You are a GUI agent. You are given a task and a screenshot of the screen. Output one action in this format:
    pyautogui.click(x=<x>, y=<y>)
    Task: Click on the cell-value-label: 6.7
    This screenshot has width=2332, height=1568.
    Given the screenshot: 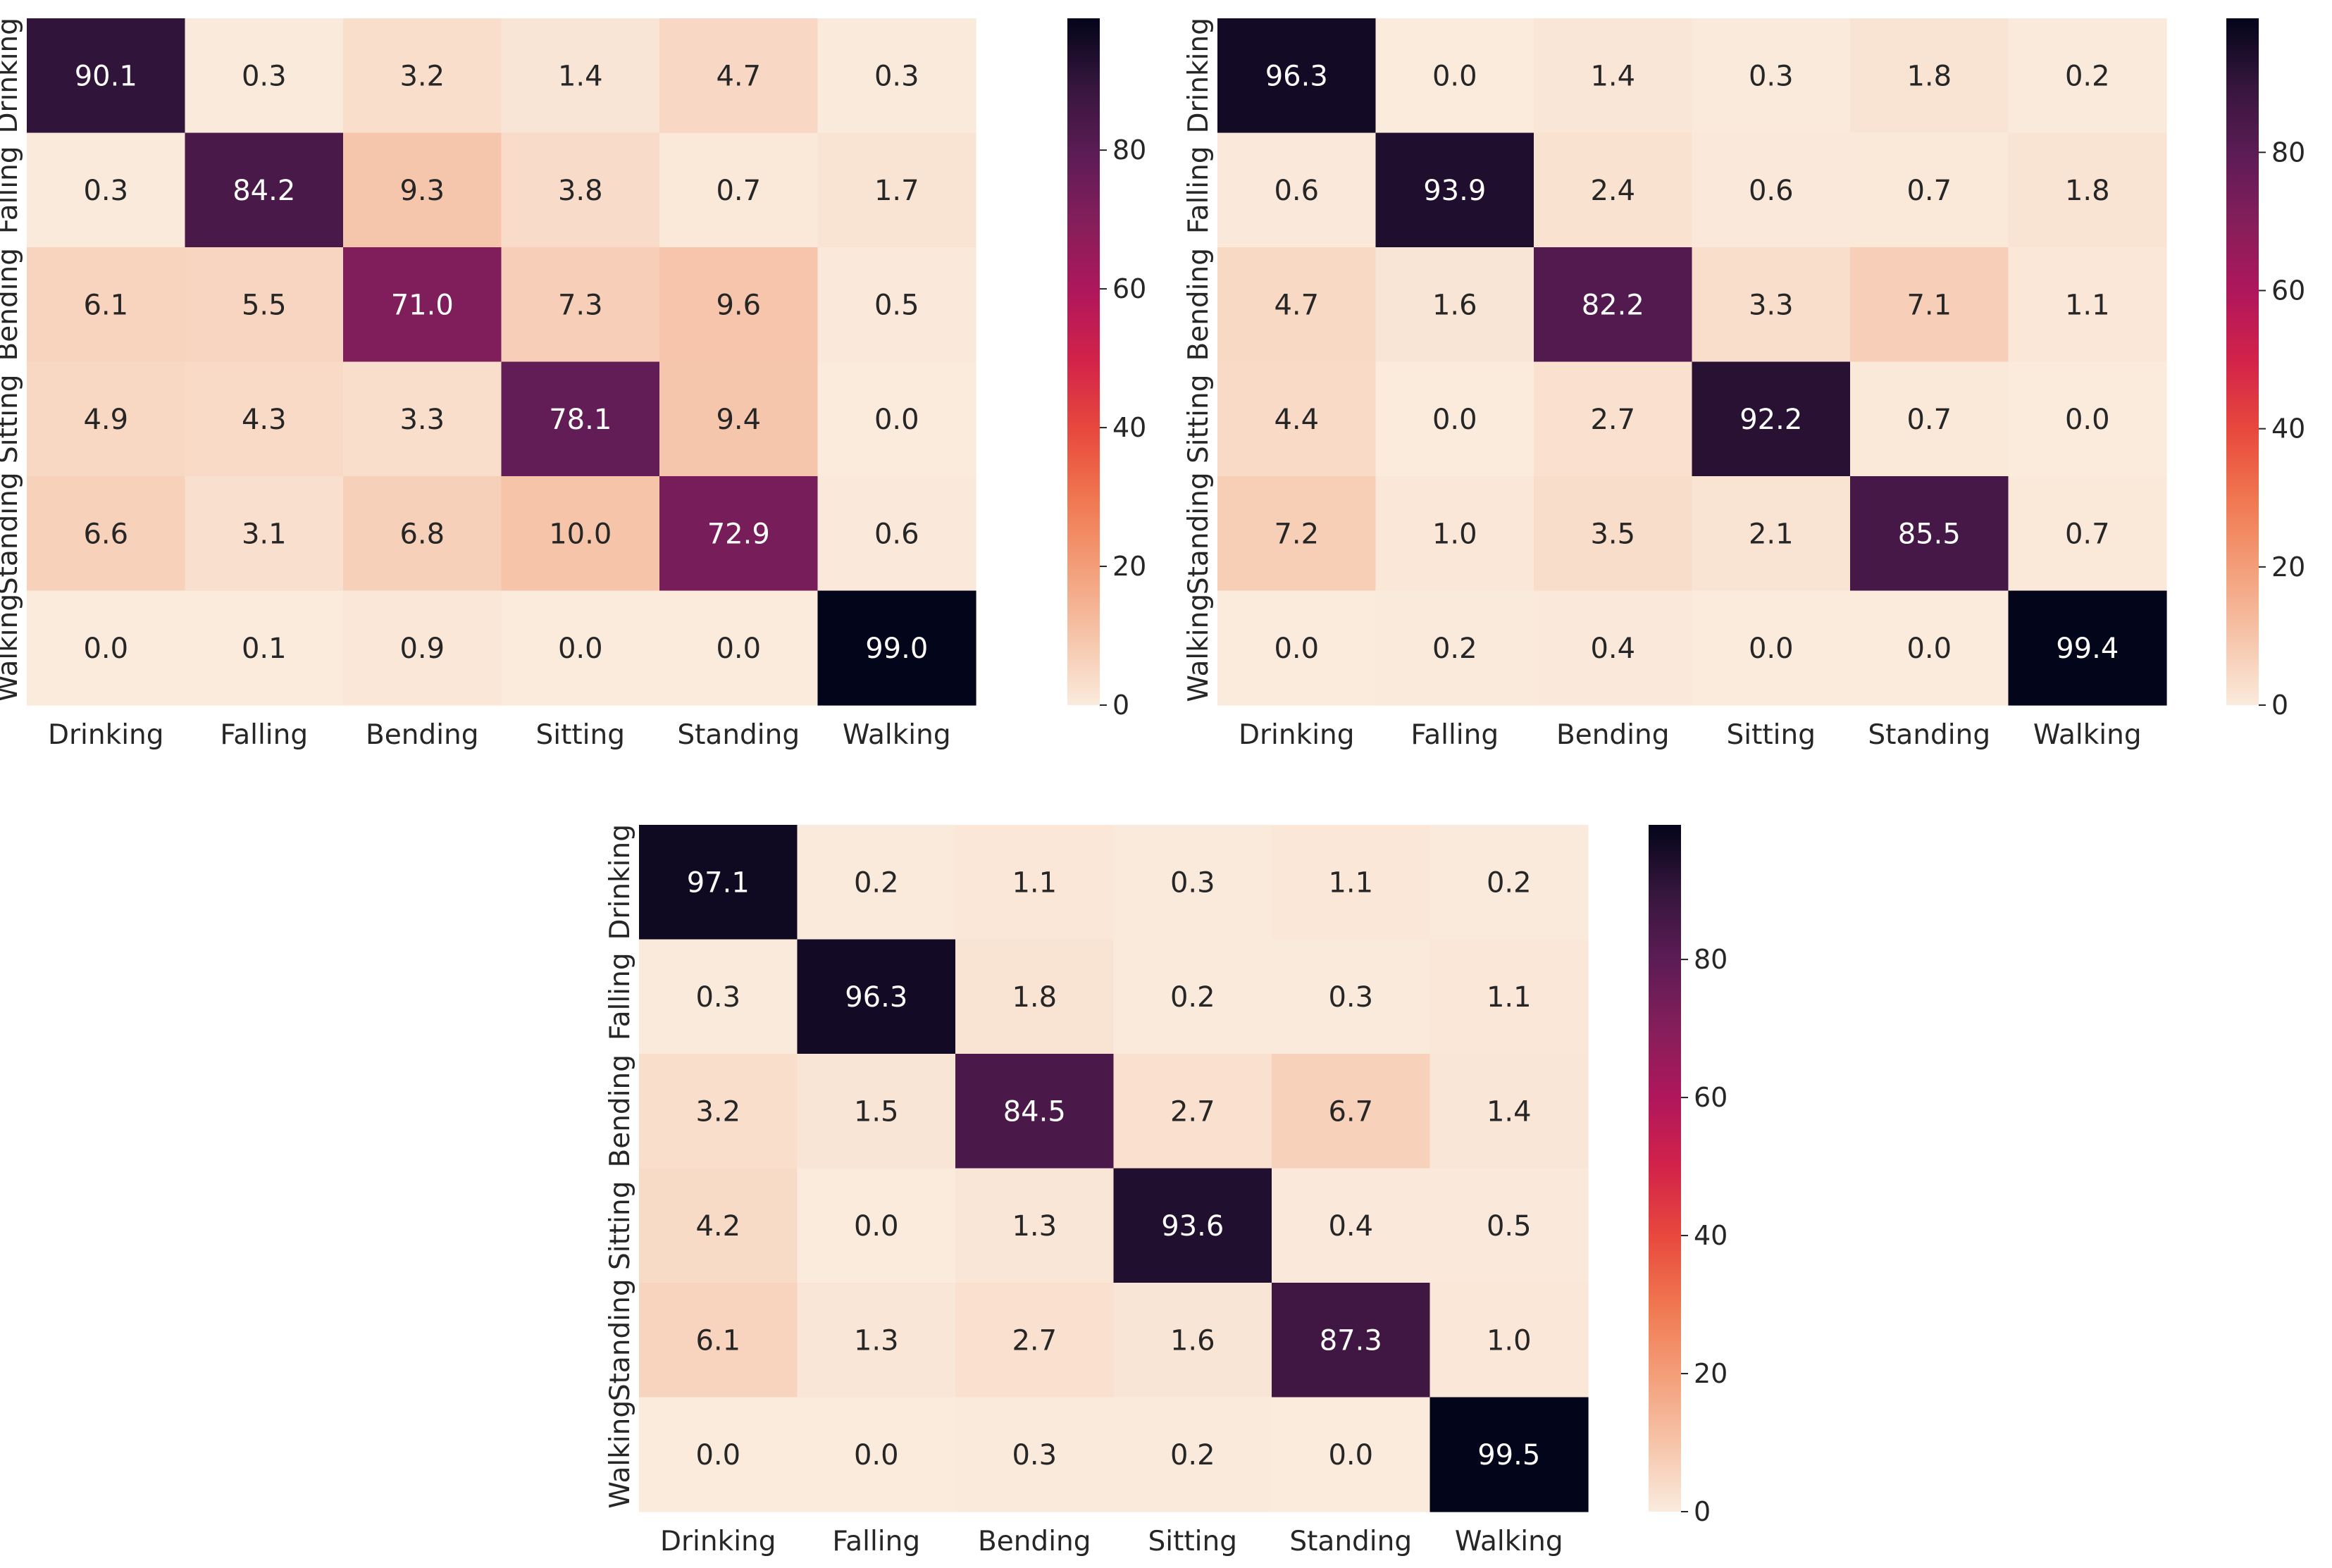 What is the action you would take?
    pyautogui.click(x=1350, y=1111)
    